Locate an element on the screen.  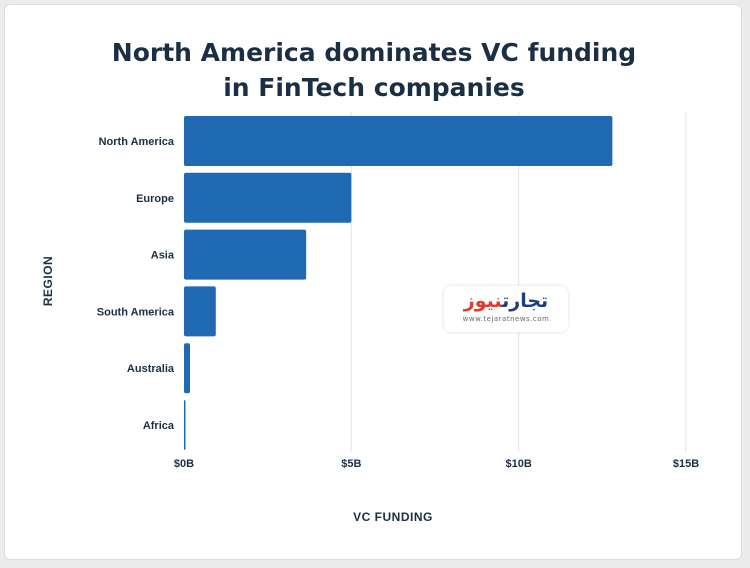
bar-south-america is located at coordinates (200, 311).